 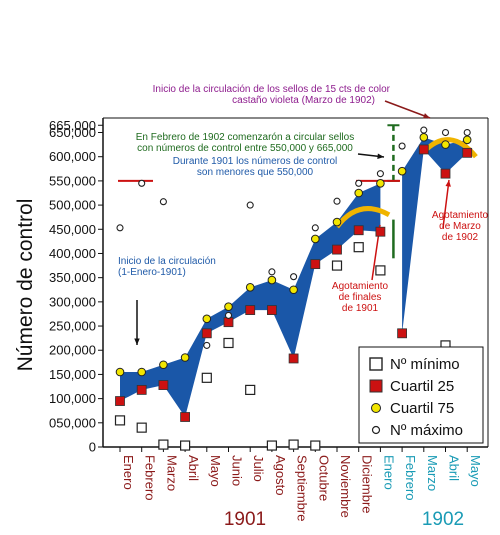 I want to click on x-tick-label: Mayo, so click(x=215, y=471).